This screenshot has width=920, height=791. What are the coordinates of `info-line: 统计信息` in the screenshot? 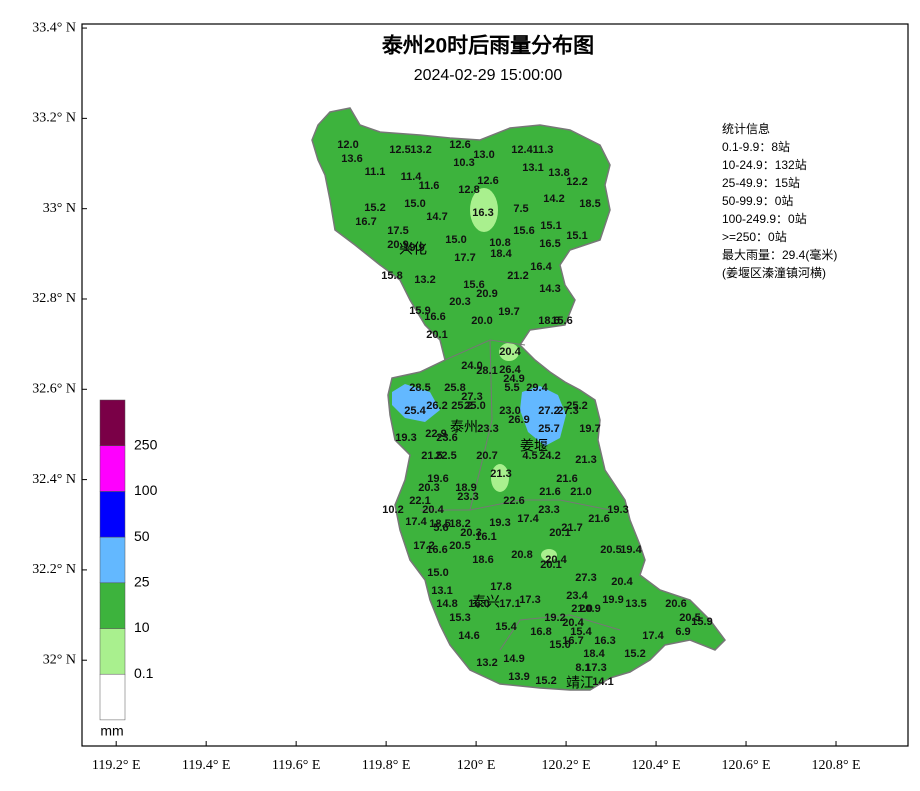 It's located at (746, 128).